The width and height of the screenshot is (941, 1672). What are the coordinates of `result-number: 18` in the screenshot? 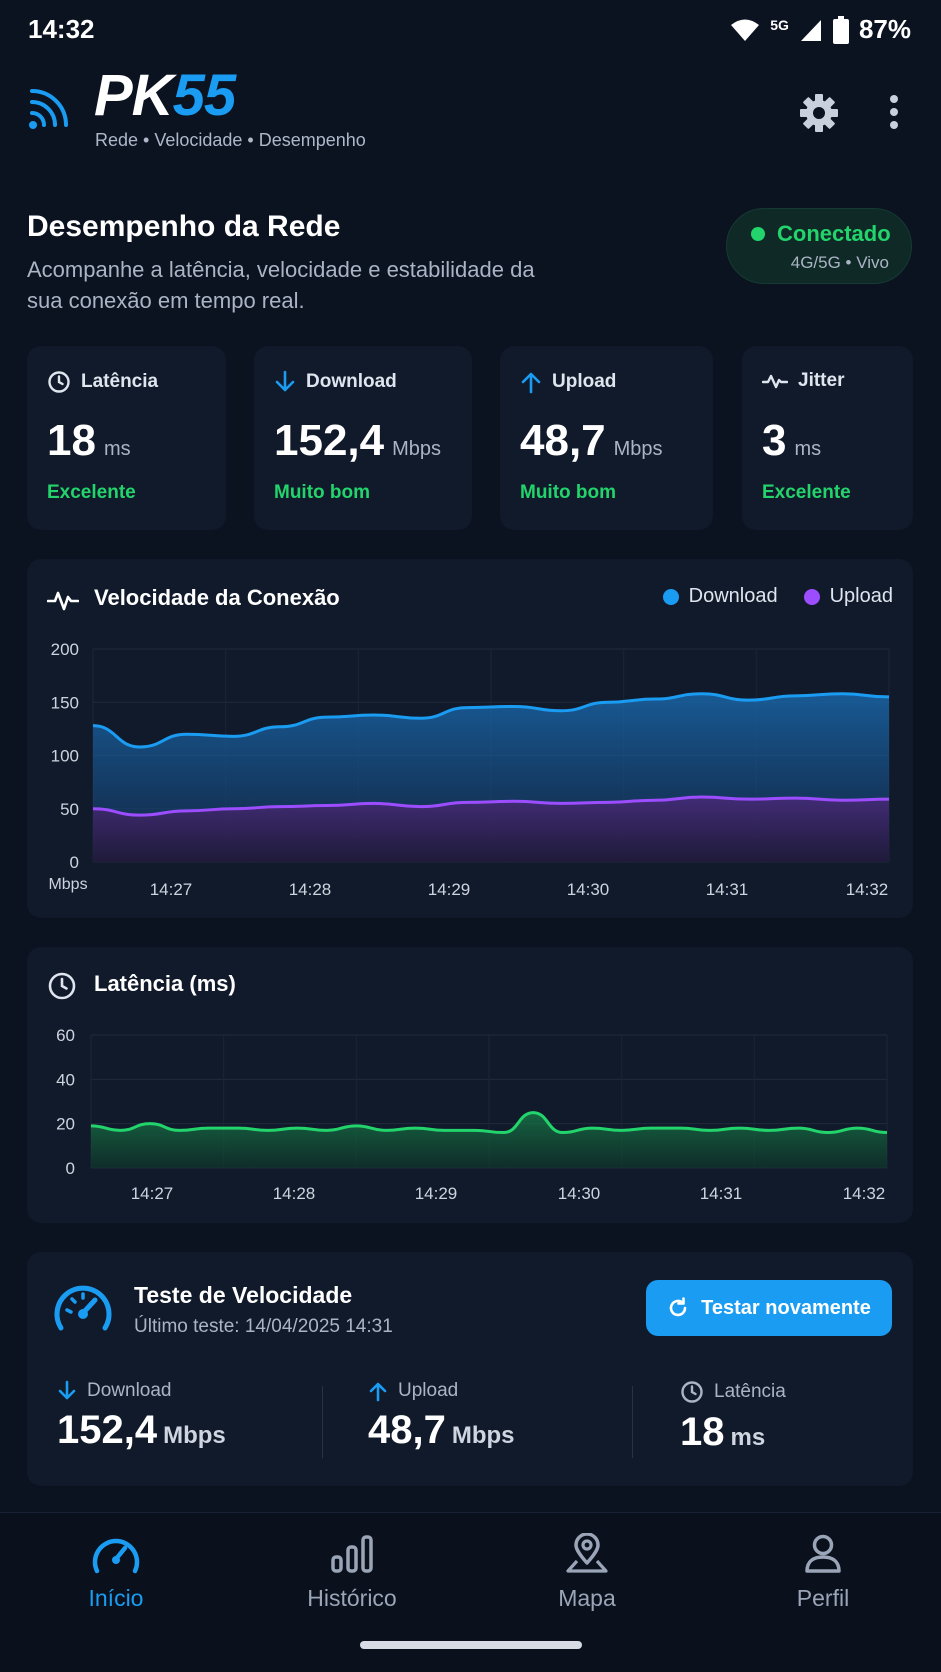 It's located at (702, 1432).